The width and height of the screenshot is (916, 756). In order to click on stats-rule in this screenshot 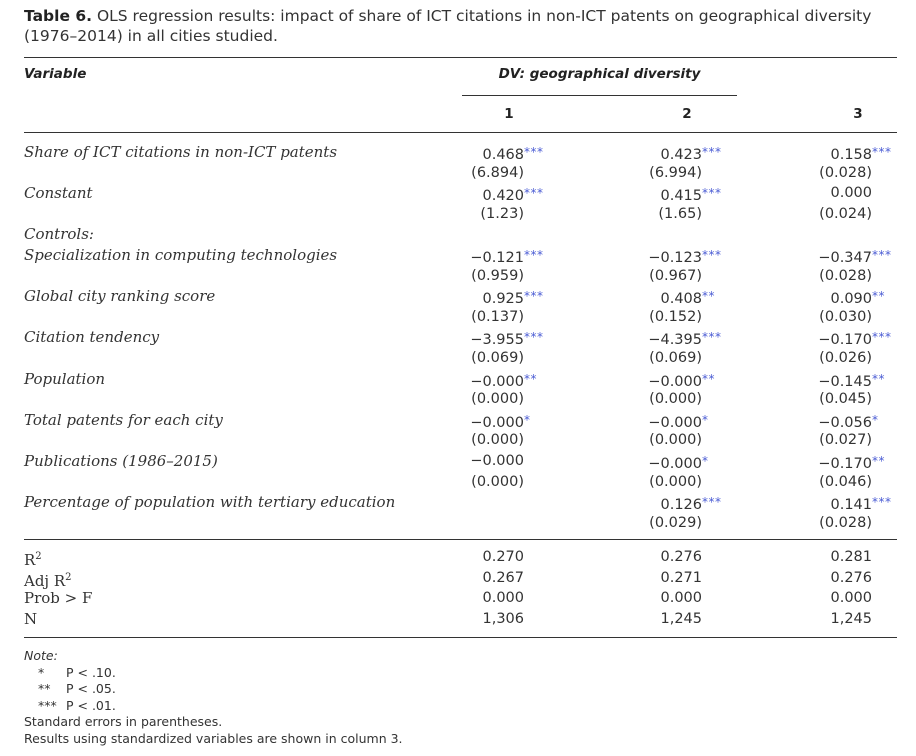, I will do `click(460, 539)`.